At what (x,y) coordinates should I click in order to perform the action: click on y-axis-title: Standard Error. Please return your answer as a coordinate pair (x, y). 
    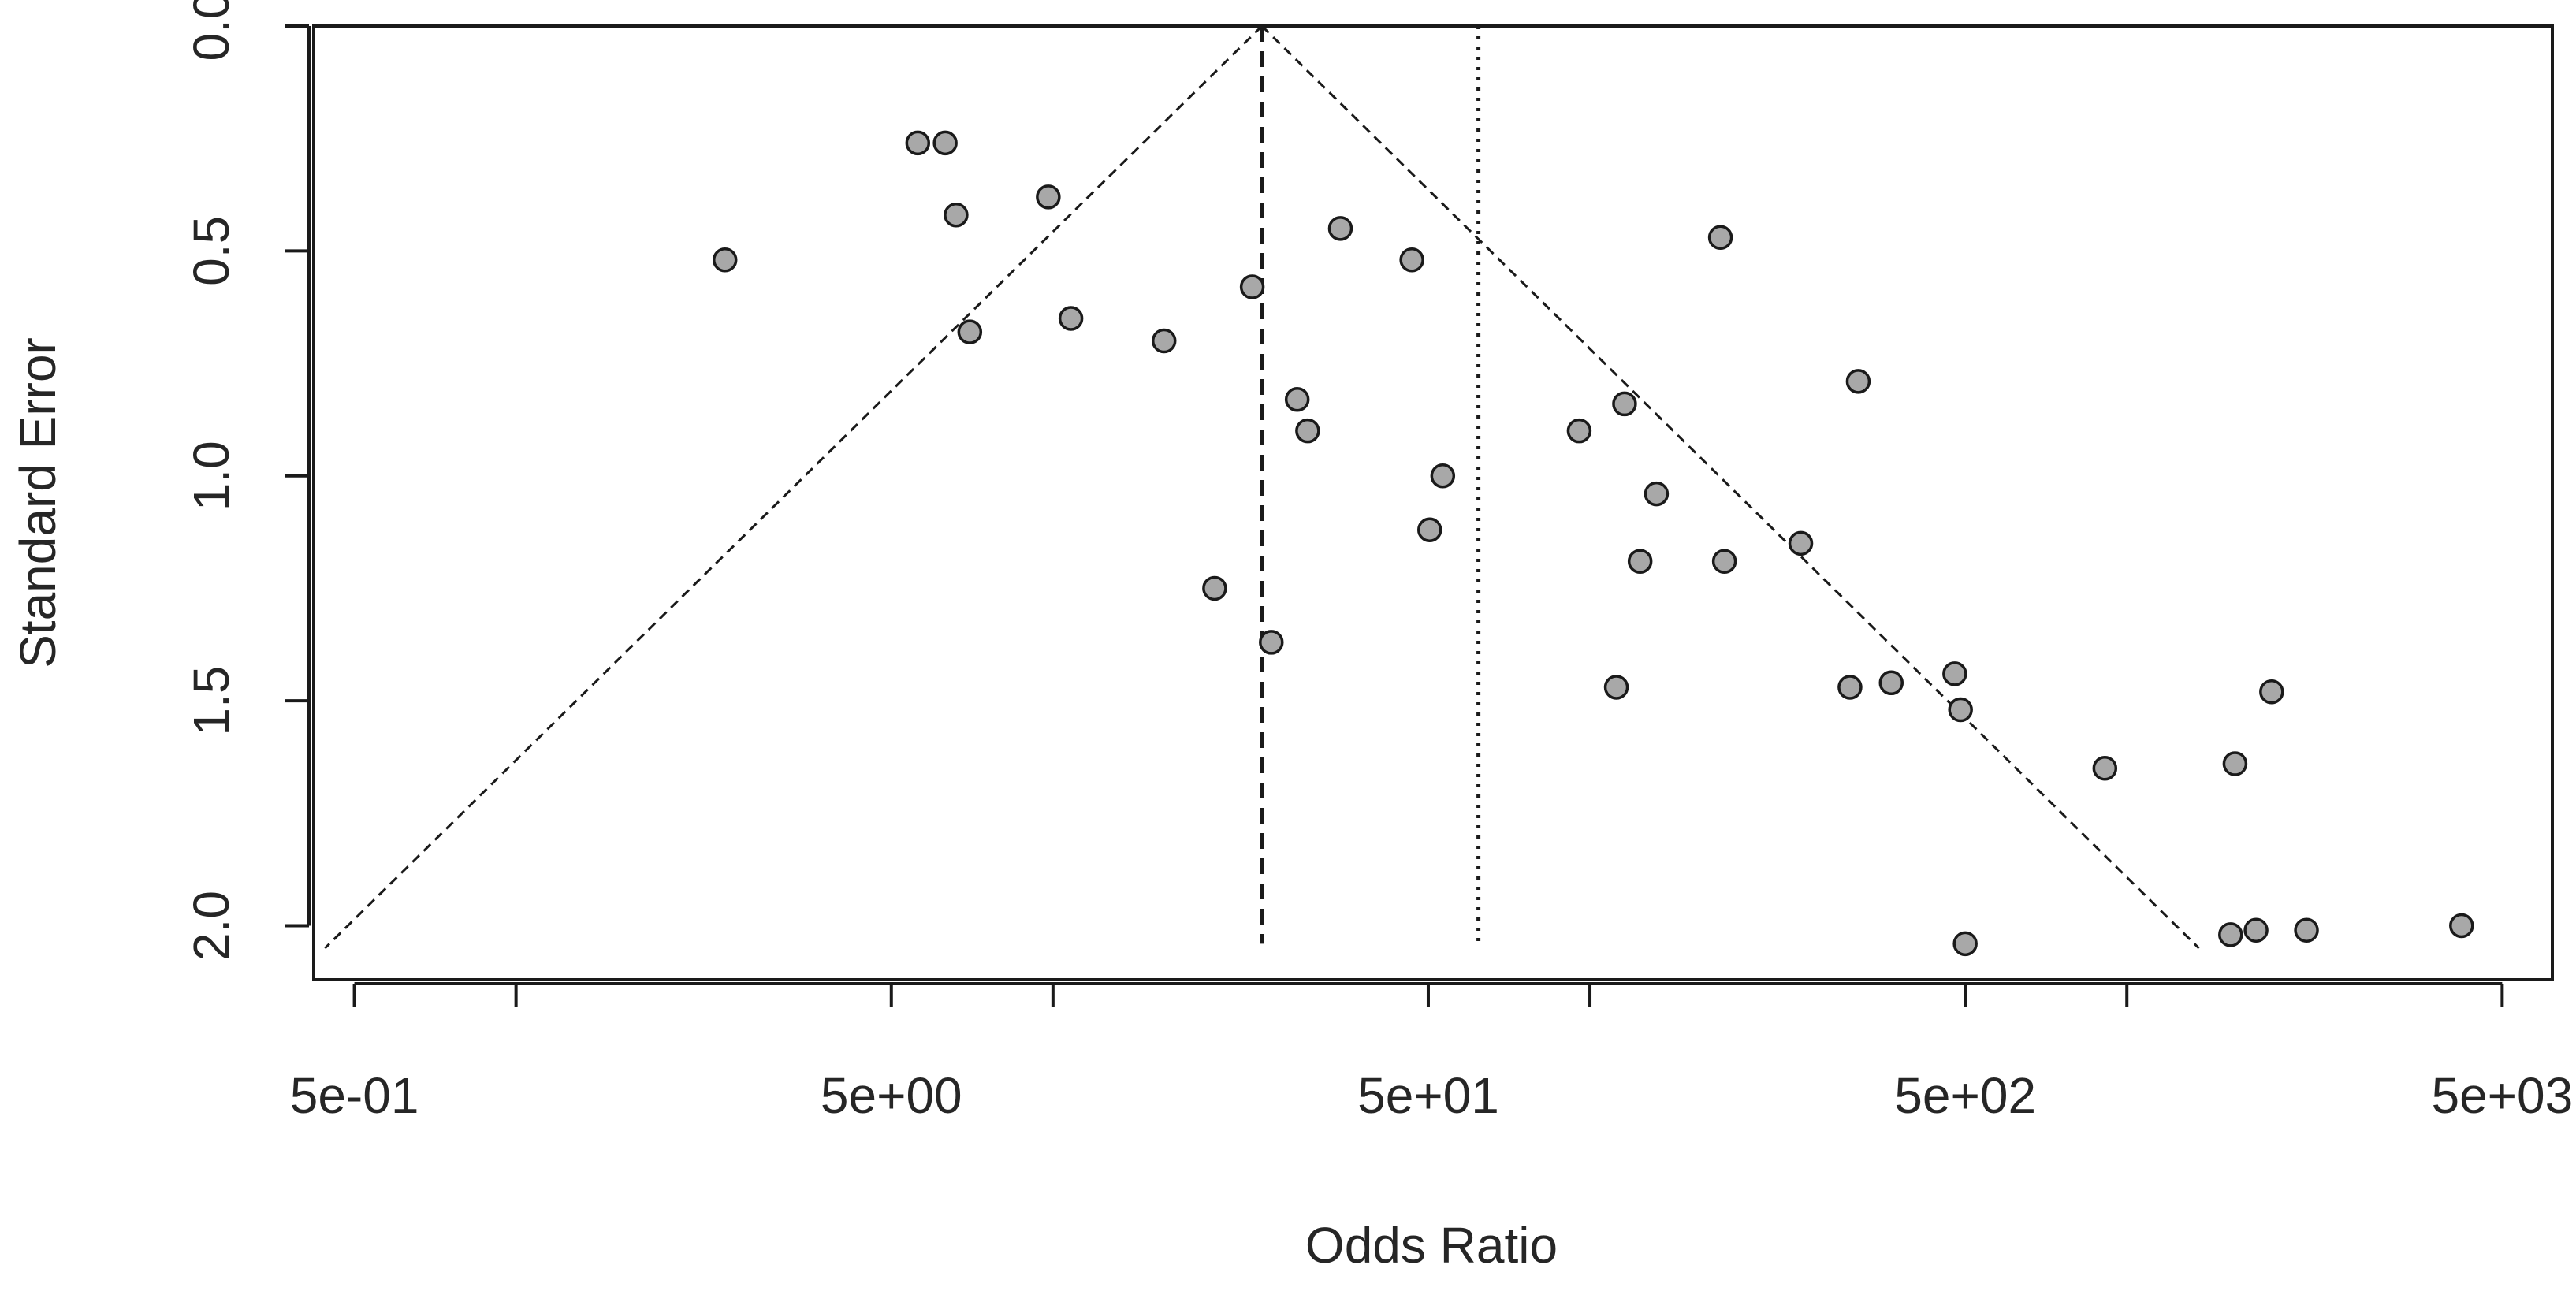
    Looking at the image, I should click on (37, 502).